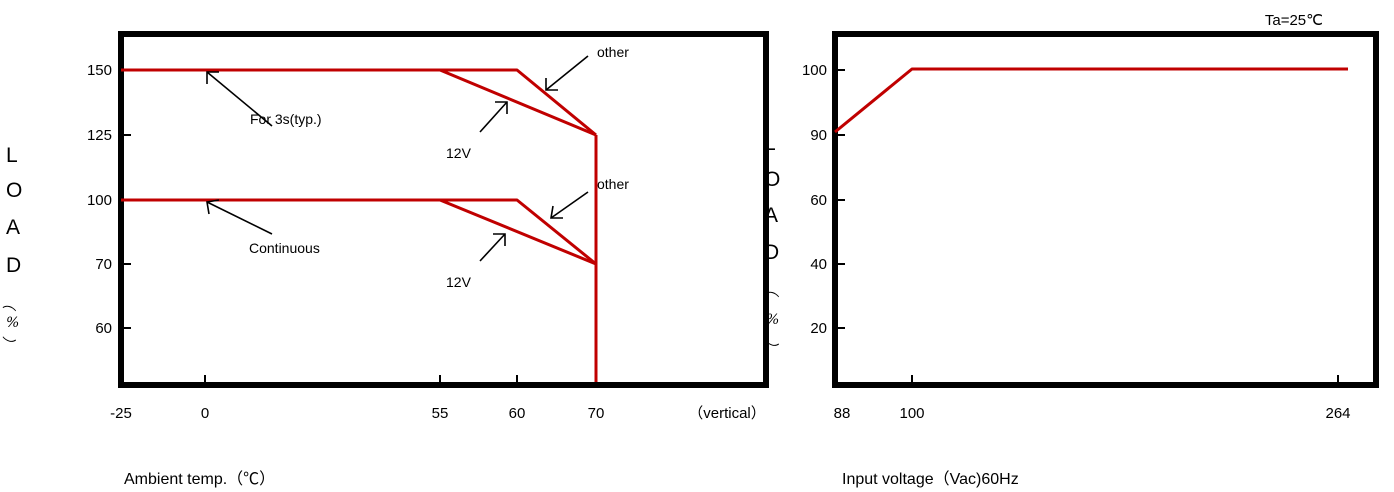 This screenshot has width=1394, height=492. What do you see at coordinates (11, 247) in the screenshot?
I see `left-y-axis-label: L O A D （ % ）` at bounding box center [11, 247].